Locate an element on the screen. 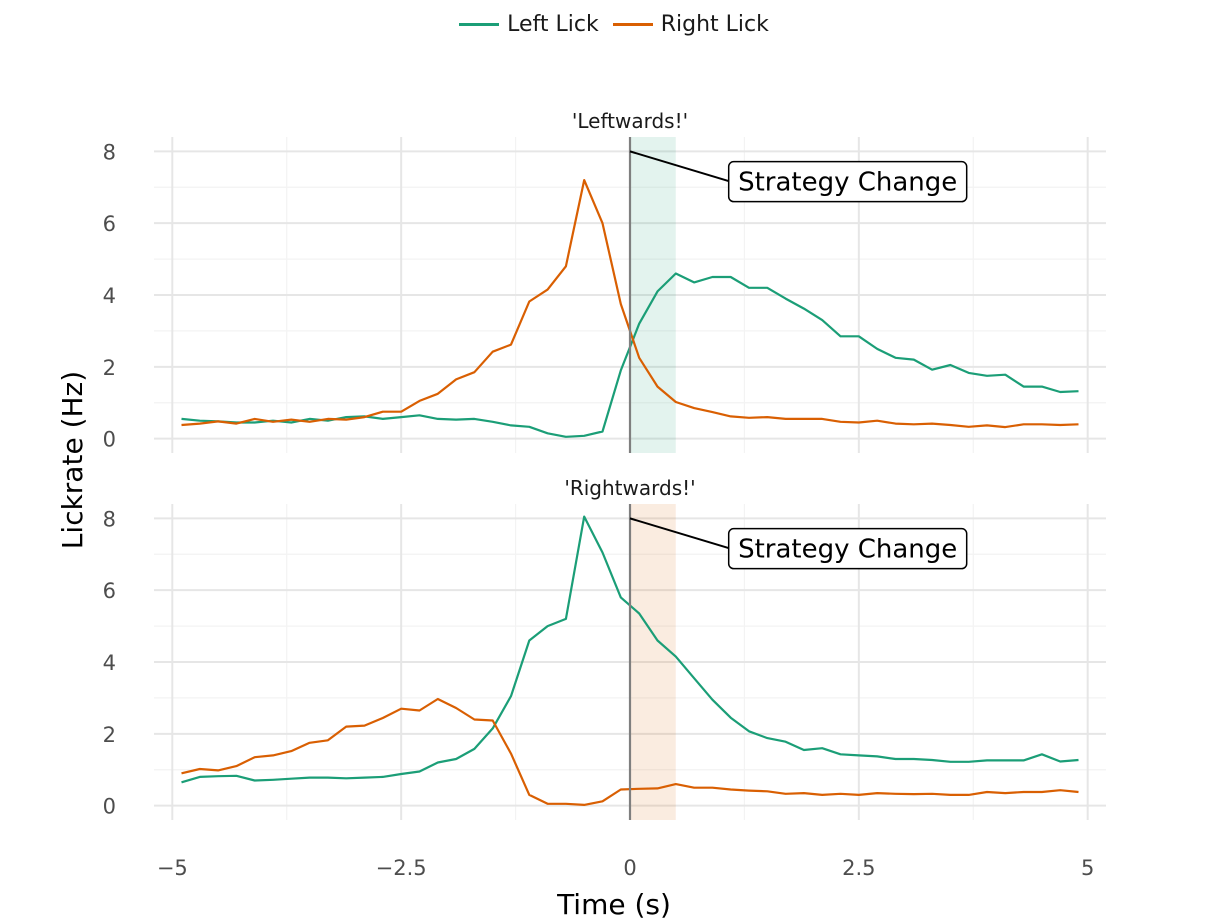 Image resolution: width=1228 pixels, height=921 pixels. legend-swatch-left-lick is located at coordinates (479, 24).